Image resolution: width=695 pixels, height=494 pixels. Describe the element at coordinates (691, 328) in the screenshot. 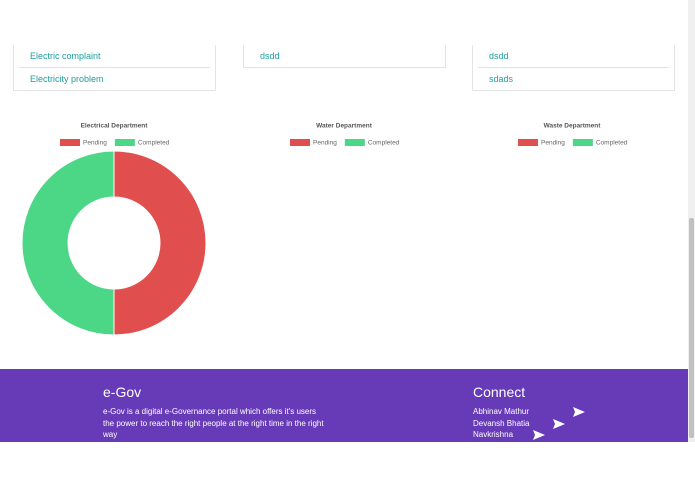

I see `scroll-thumb` at that location.